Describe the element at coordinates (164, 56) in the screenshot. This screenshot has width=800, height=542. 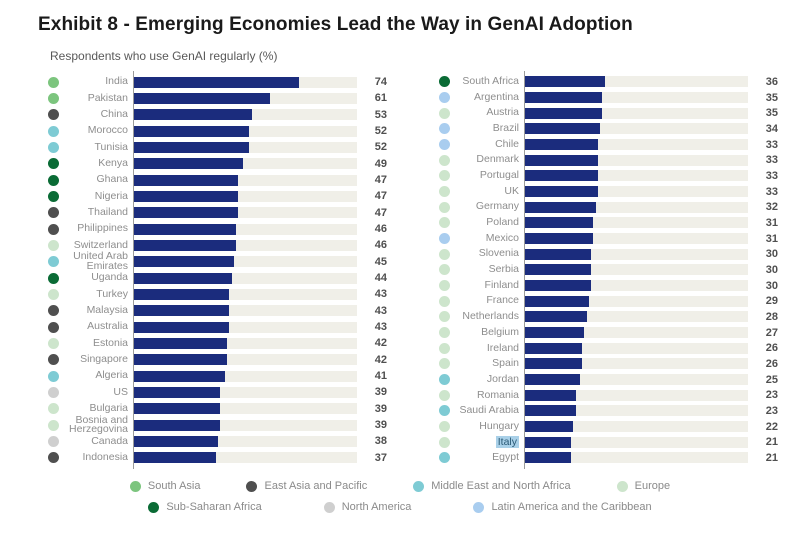
I see `chart-subtitle: Respondents who use GenAI regularly (%)` at that location.